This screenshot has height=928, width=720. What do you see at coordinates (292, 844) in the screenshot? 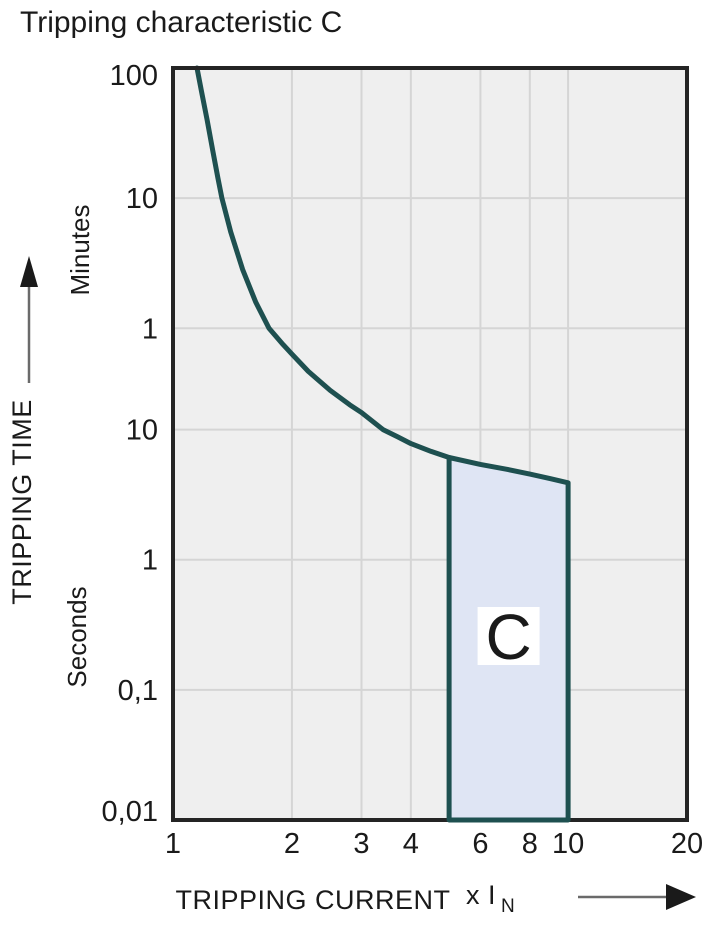
I see `x-tick-label: 2` at bounding box center [292, 844].